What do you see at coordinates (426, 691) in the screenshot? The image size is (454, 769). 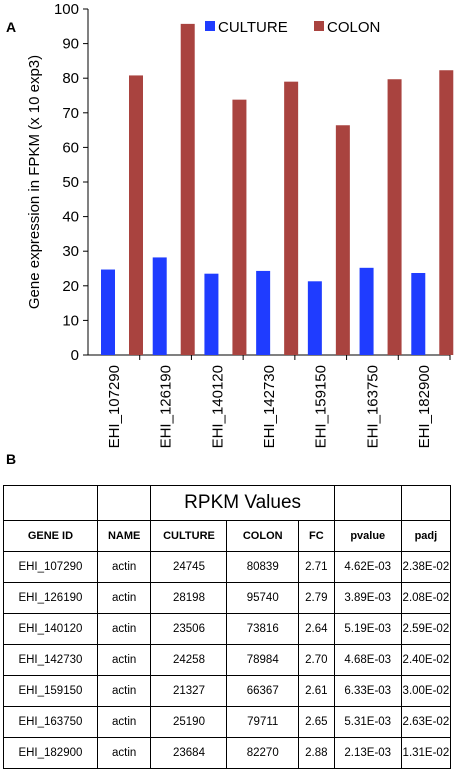 I see `table-cell: 3.00E-02` at bounding box center [426, 691].